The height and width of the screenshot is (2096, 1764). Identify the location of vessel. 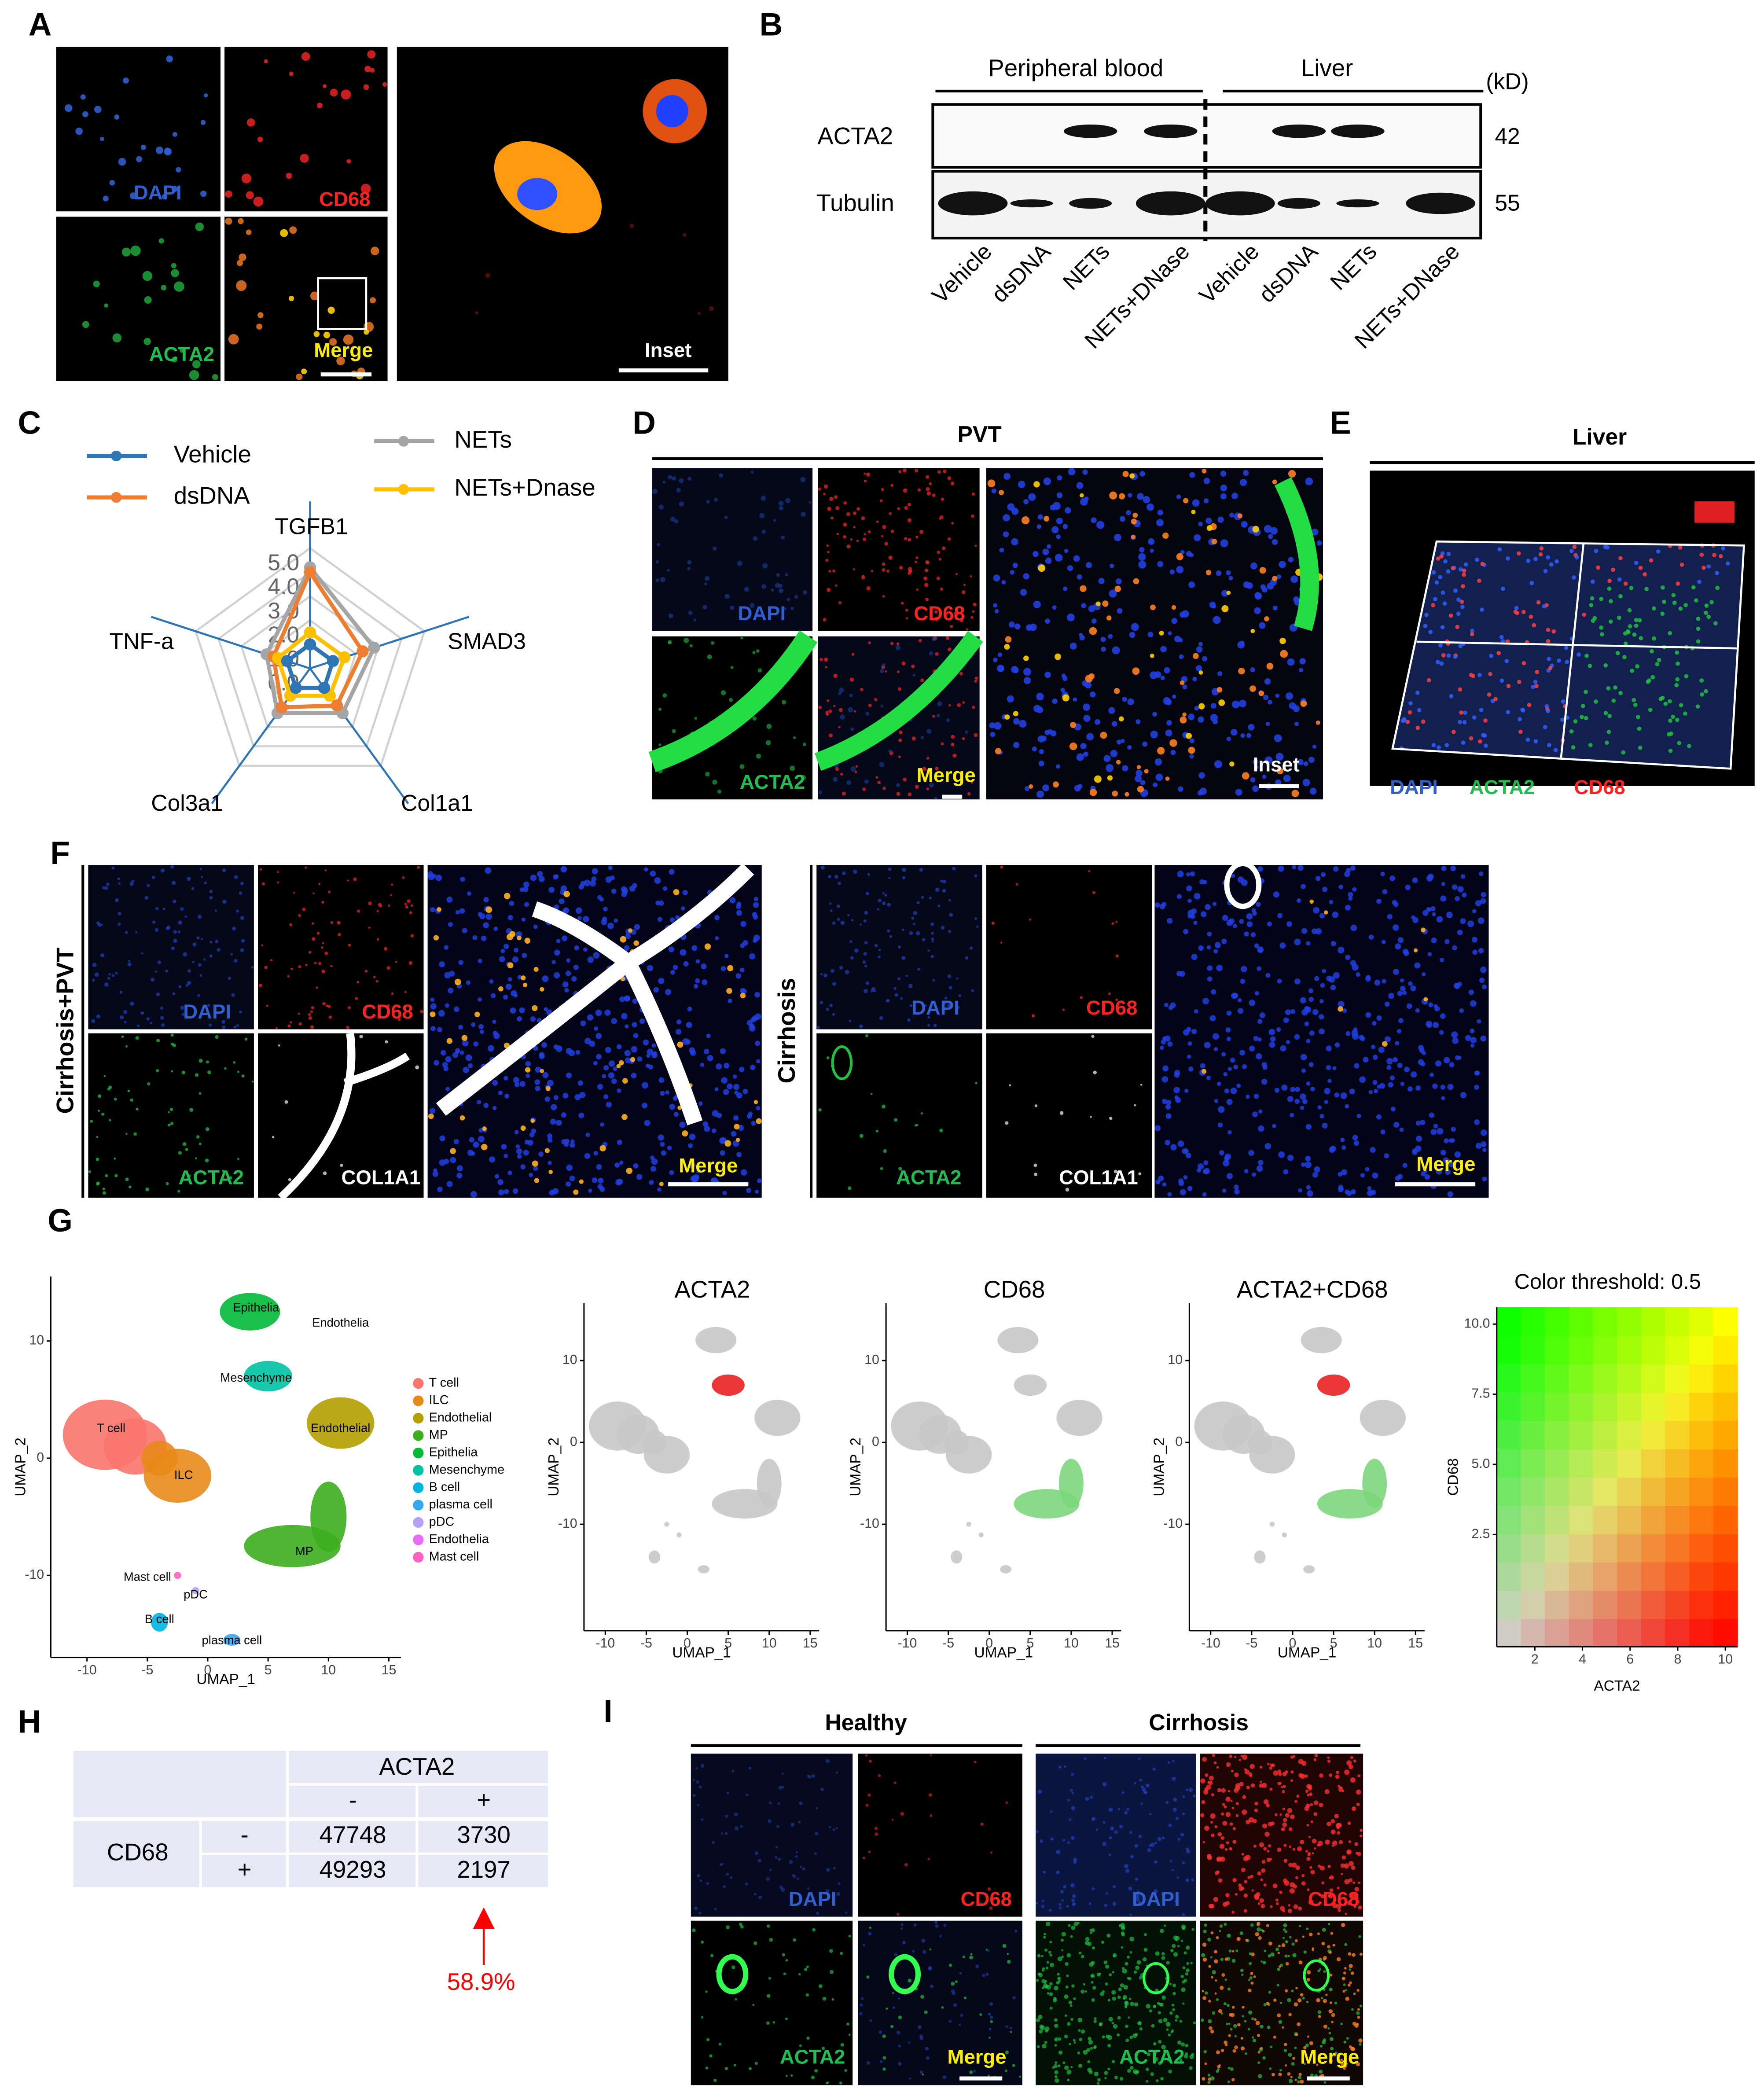
(842, 1062).